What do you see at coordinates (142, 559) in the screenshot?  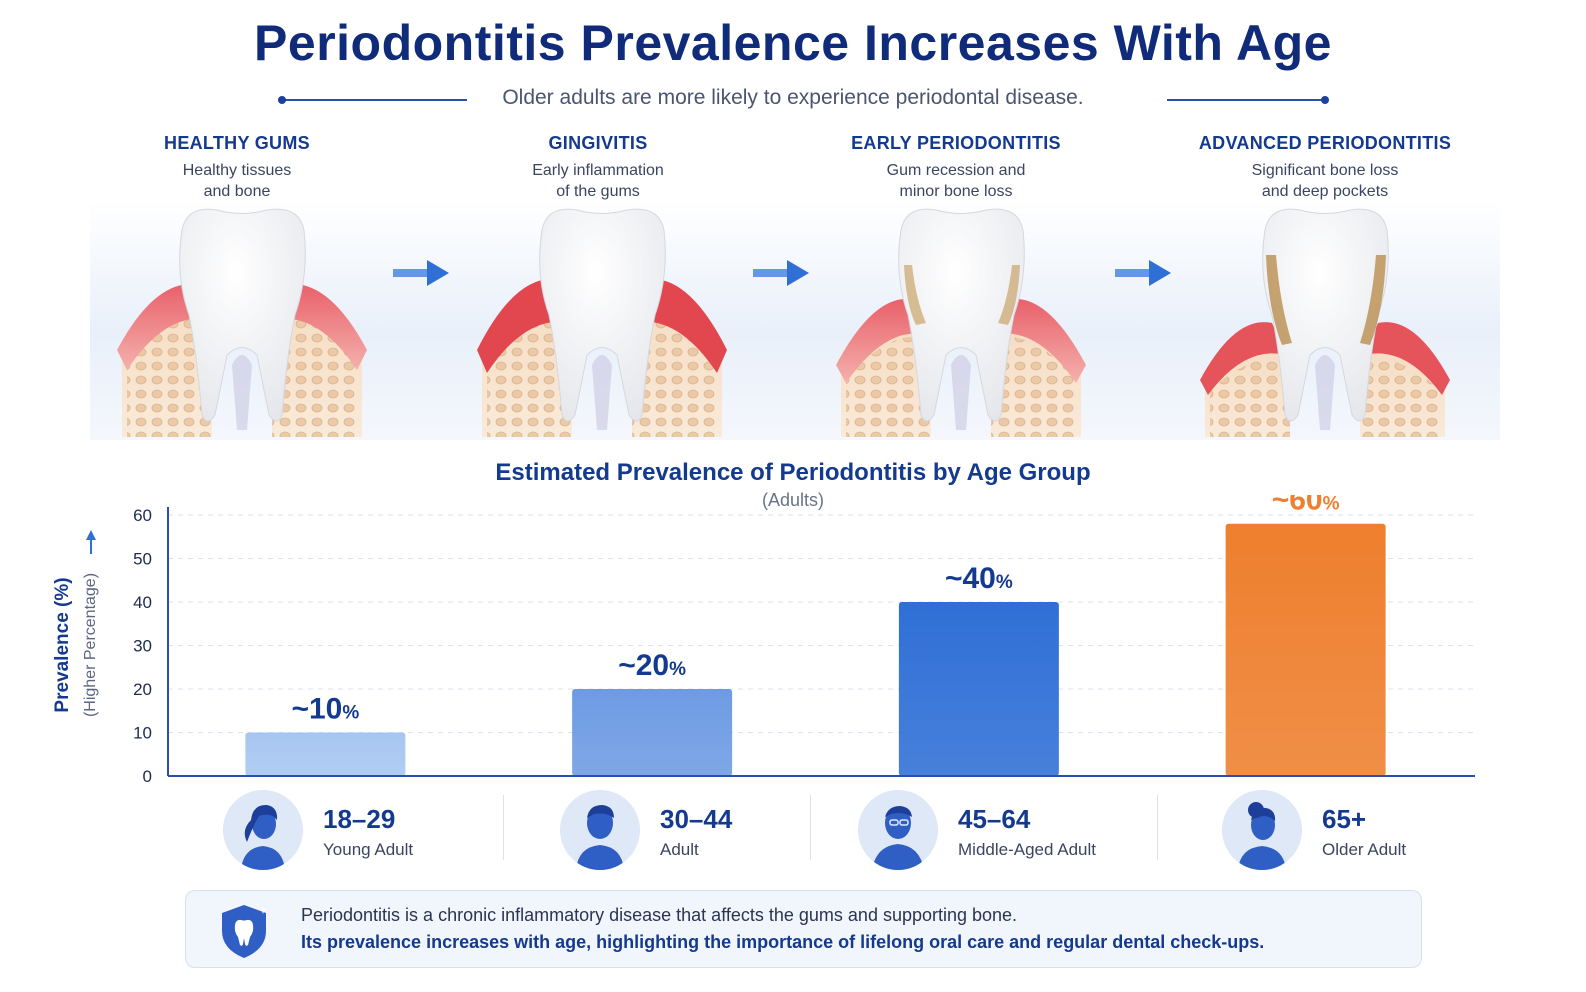 I see `y-tick-label: 50` at bounding box center [142, 559].